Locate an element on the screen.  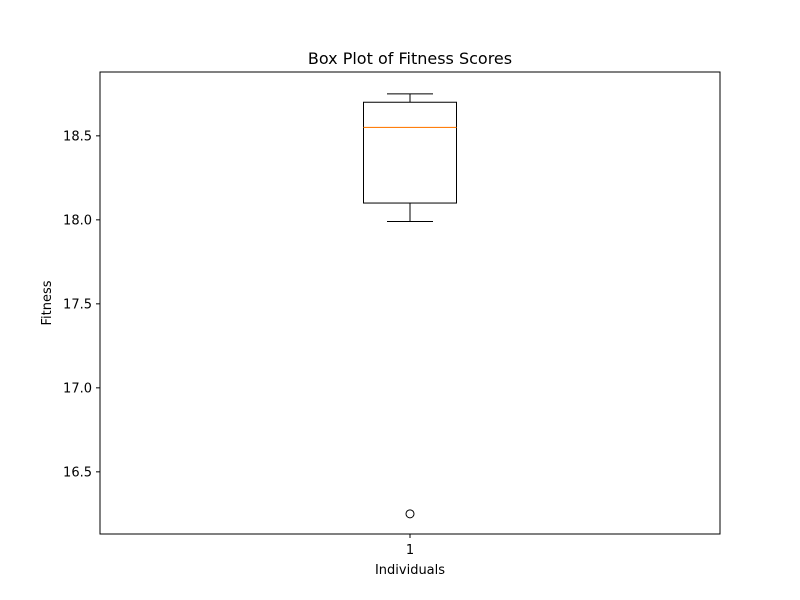
y-axis: 16.5 17.0 17.5 18.0 18.5 is located at coordinates (81, 304).